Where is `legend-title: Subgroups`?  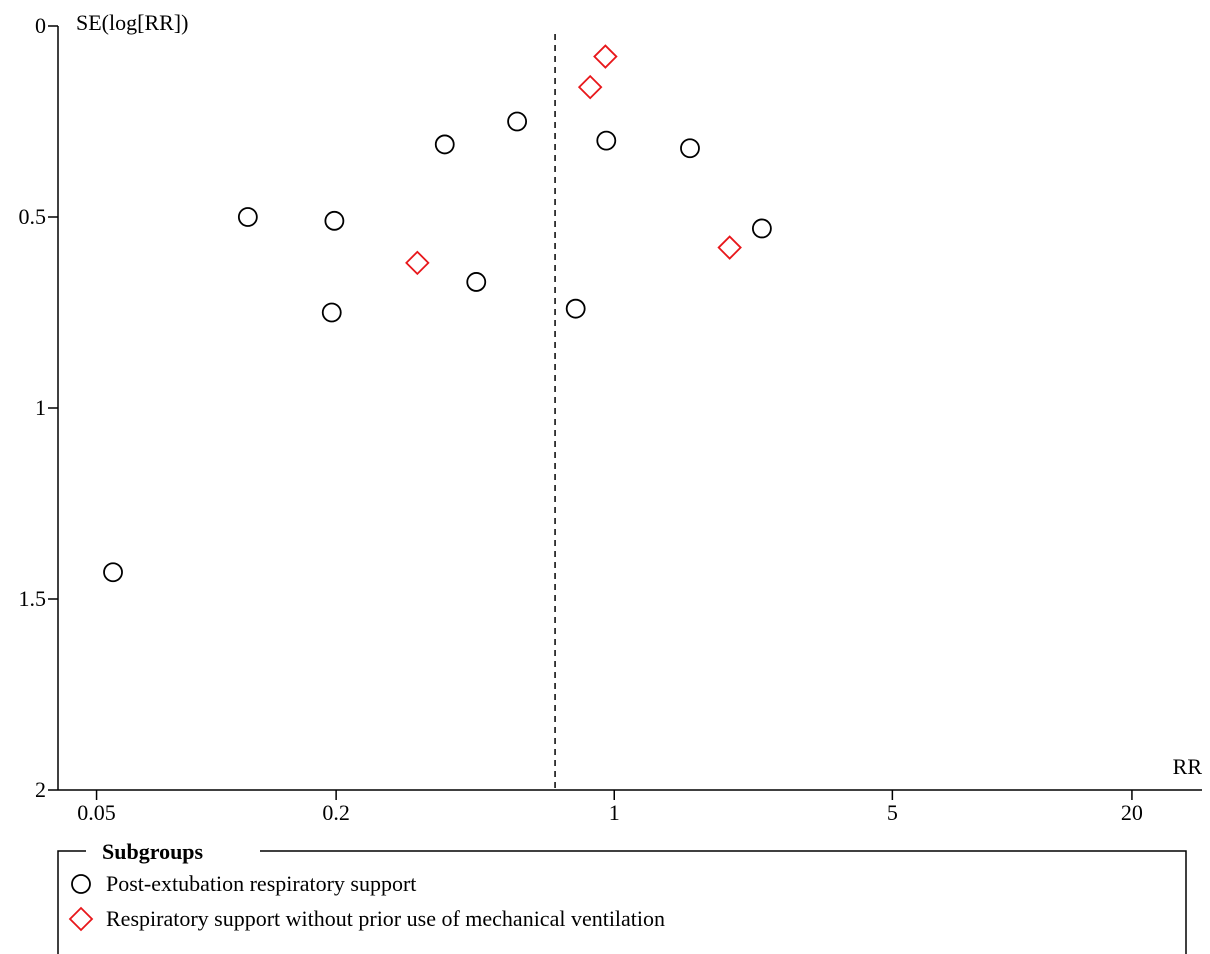
legend-title: Subgroups is located at coordinates (153, 851).